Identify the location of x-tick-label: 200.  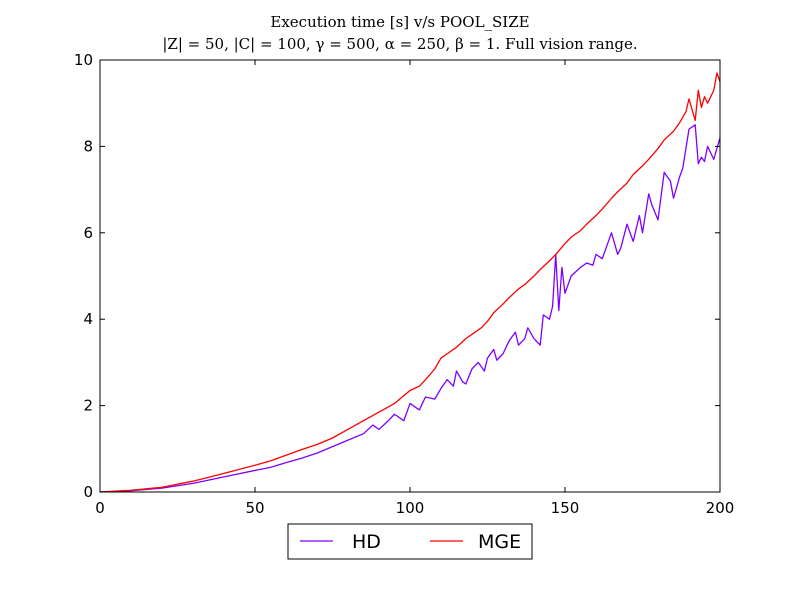
(720, 508).